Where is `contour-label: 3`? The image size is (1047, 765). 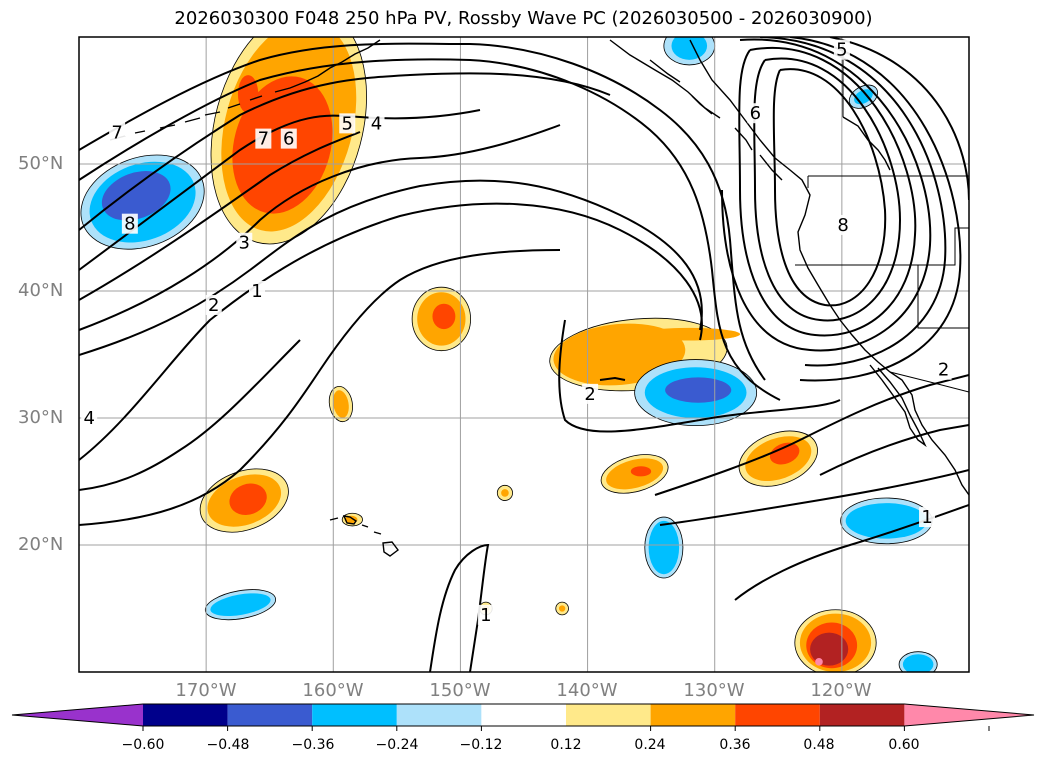 contour-label: 3 is located at coordinates (244, 243).